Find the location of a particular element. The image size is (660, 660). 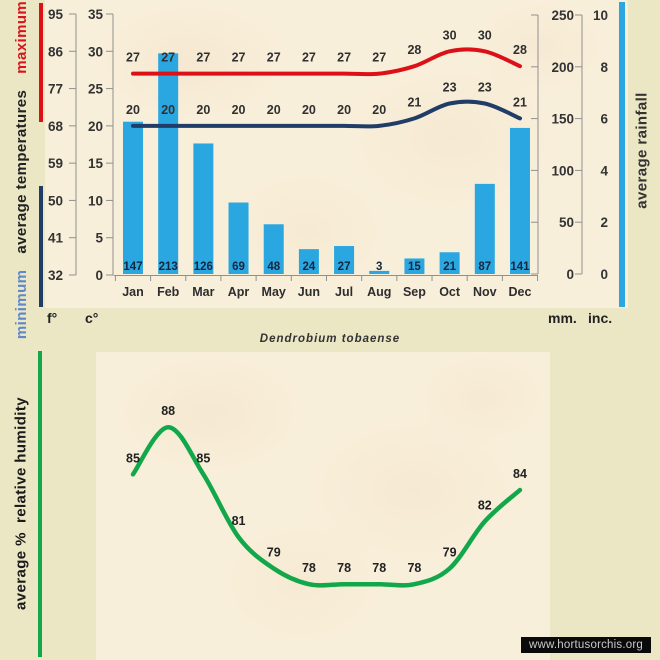

svg-text: Oct is located at coordinates (450, 292).